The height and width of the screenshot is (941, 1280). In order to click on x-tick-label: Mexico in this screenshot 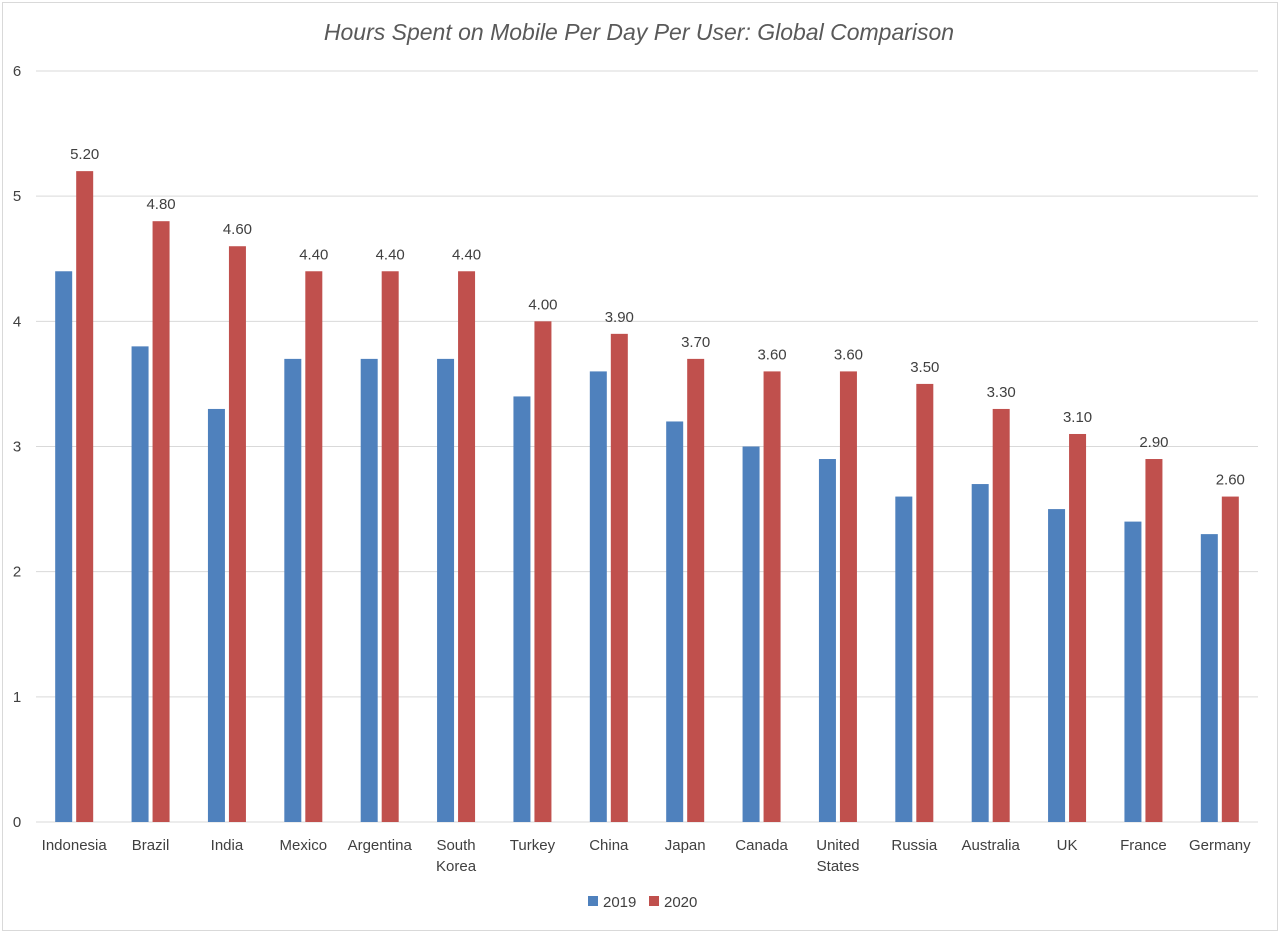, I will do `click(304, 845)`.